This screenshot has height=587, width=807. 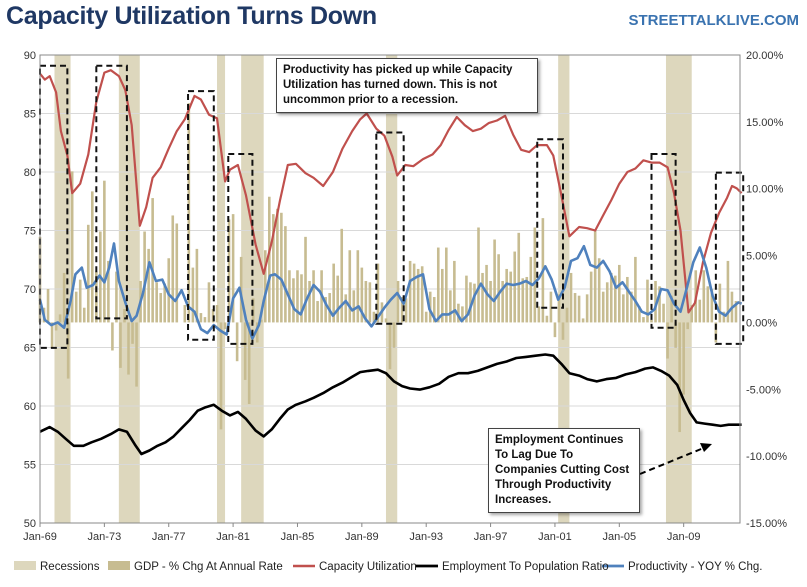 What do you see at coordinates (119, 565) in the screenshot?
I see `legend-swatch-gdp` at bounding box center [119, 565].